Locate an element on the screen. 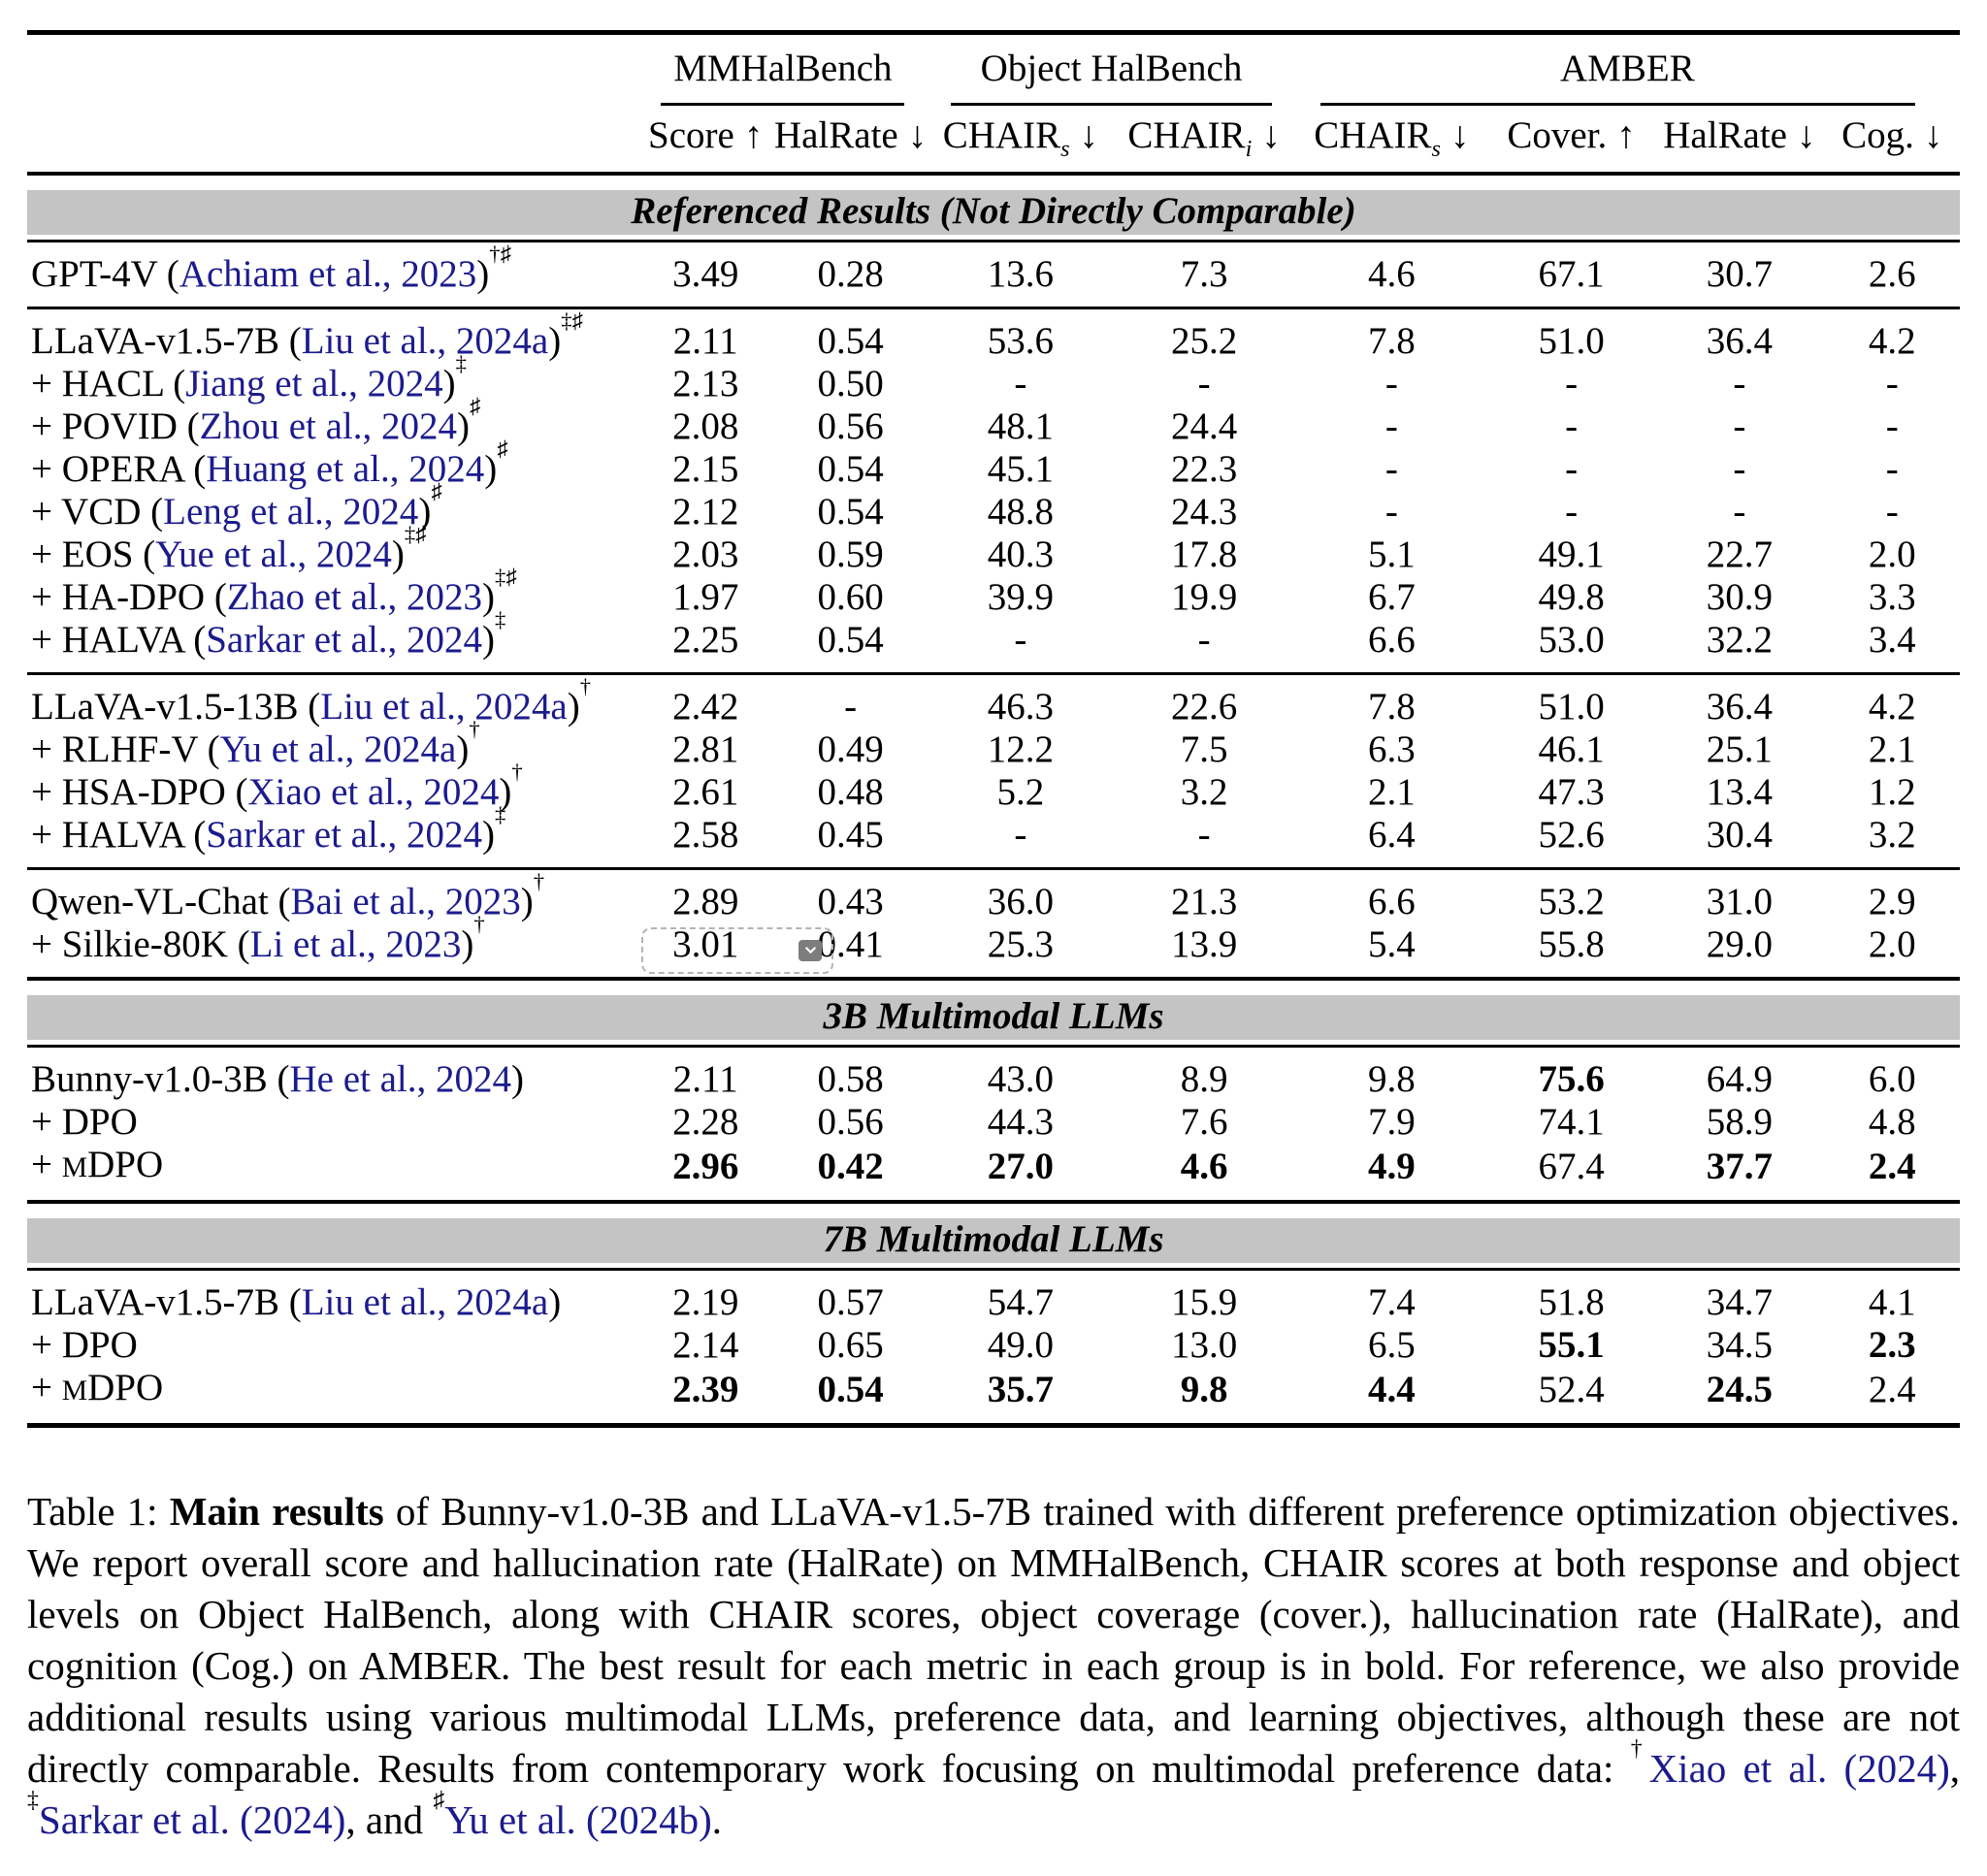  metric-value: 2.89 is located at coordinates (705, 895).